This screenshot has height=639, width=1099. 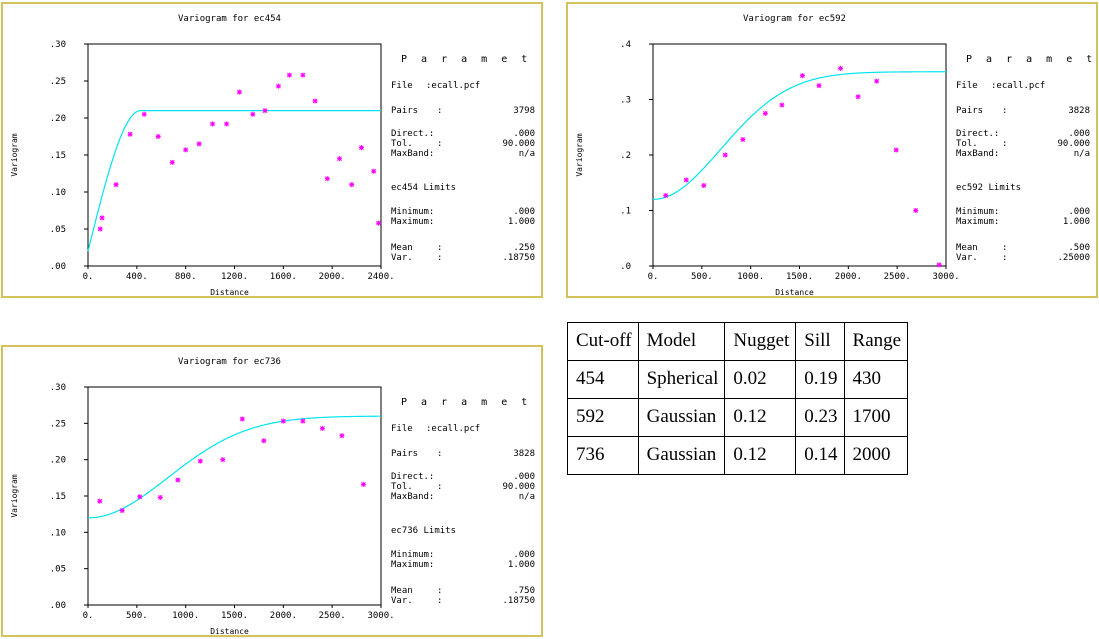 I want to click on table-cell: Gaussian, so click(x=681, y=455).